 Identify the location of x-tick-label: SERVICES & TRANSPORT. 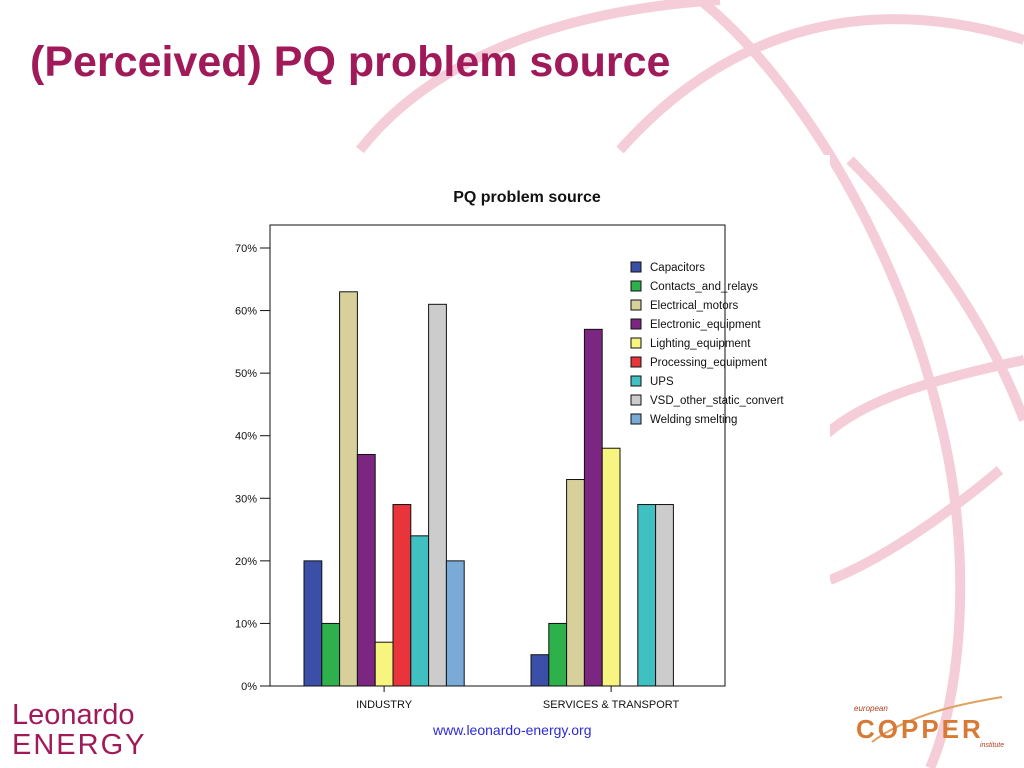
(611, 705).